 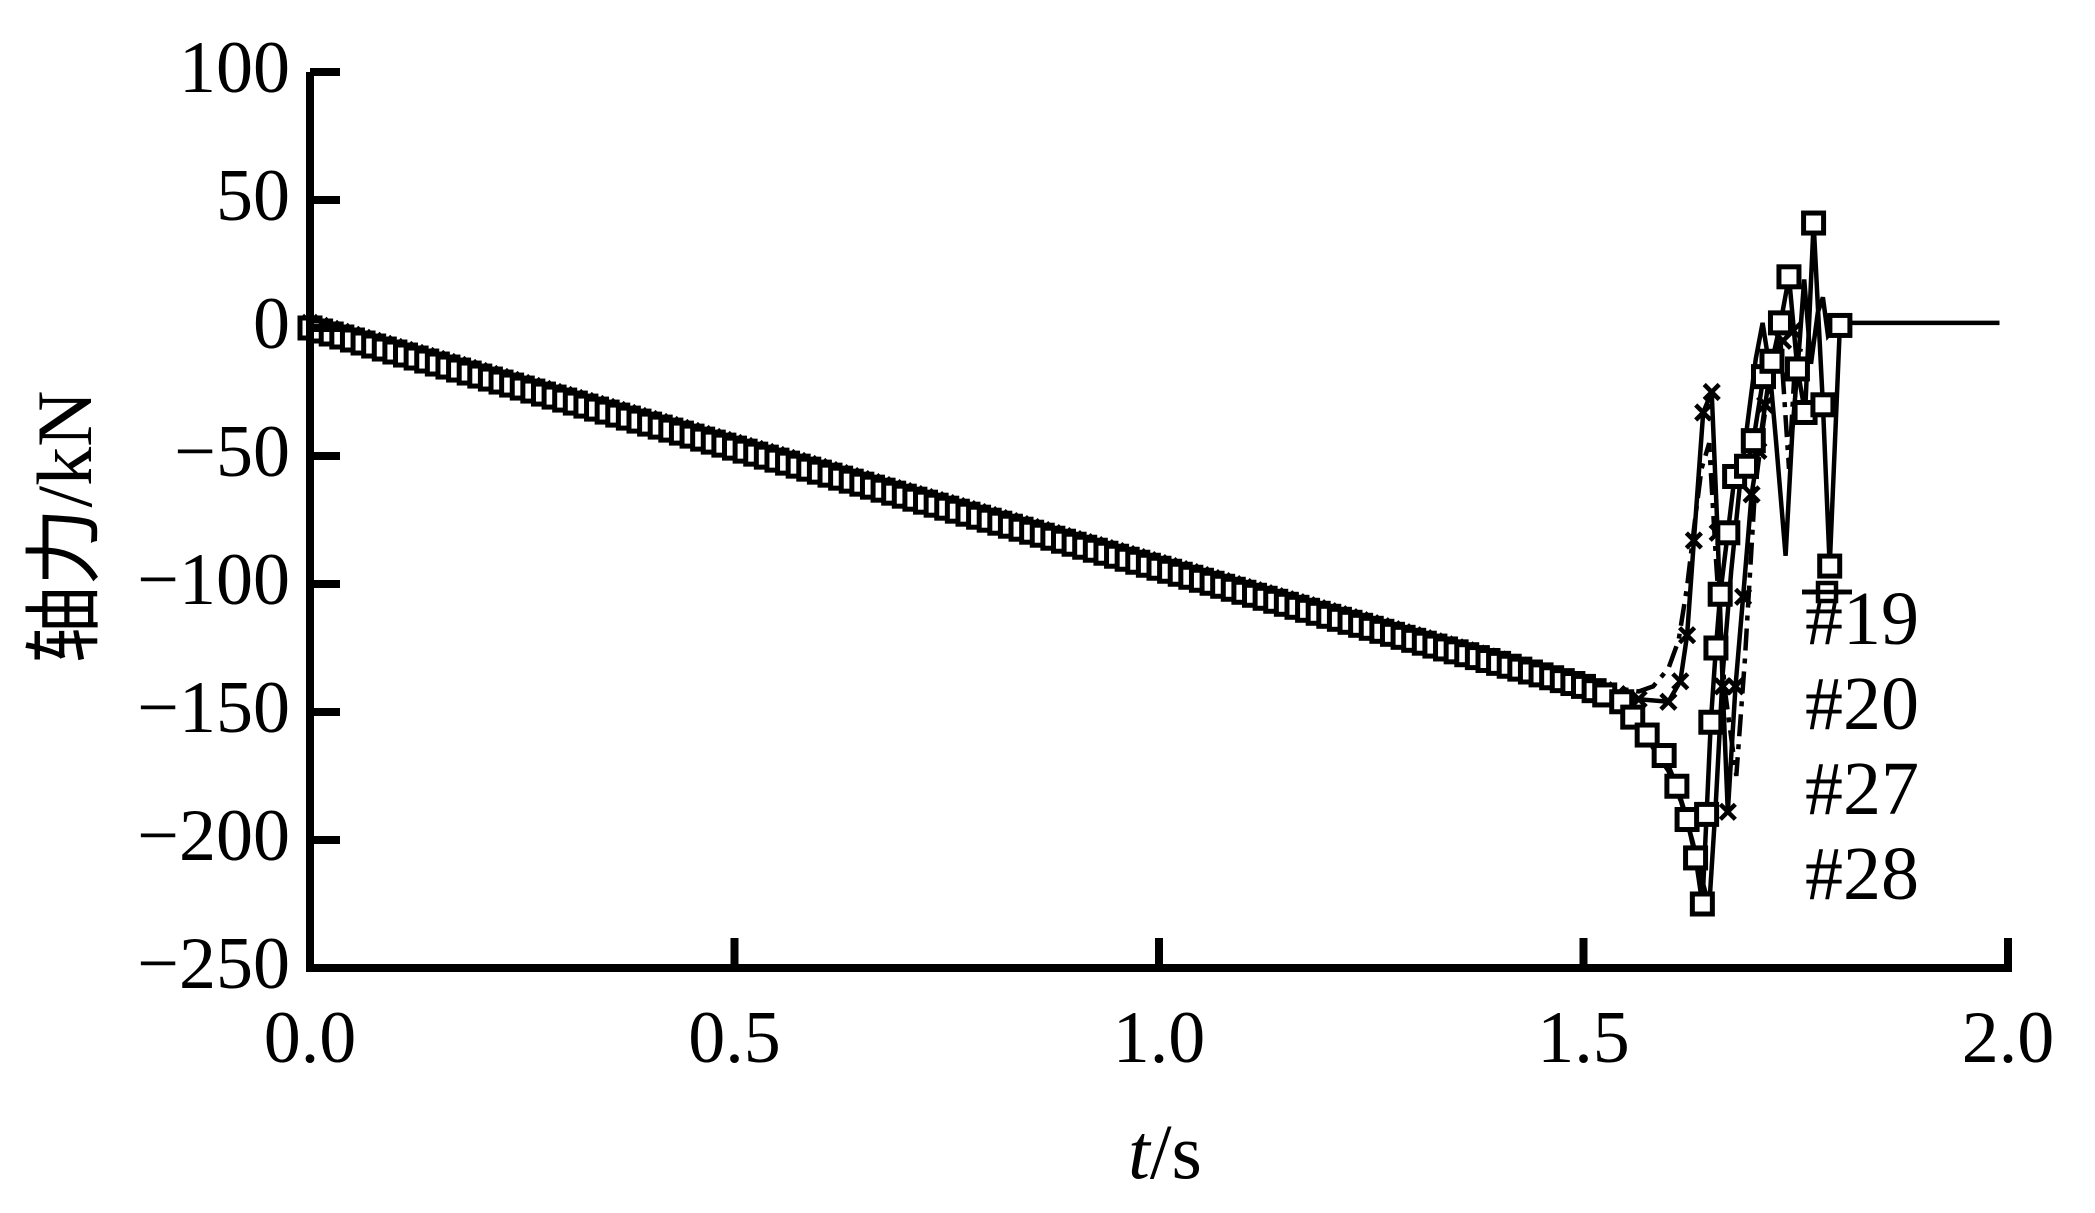 What do you see at coordinates (234, 68) in the screenshot?
I see `y-tick-label: 100` at bounding box center [234, 68].